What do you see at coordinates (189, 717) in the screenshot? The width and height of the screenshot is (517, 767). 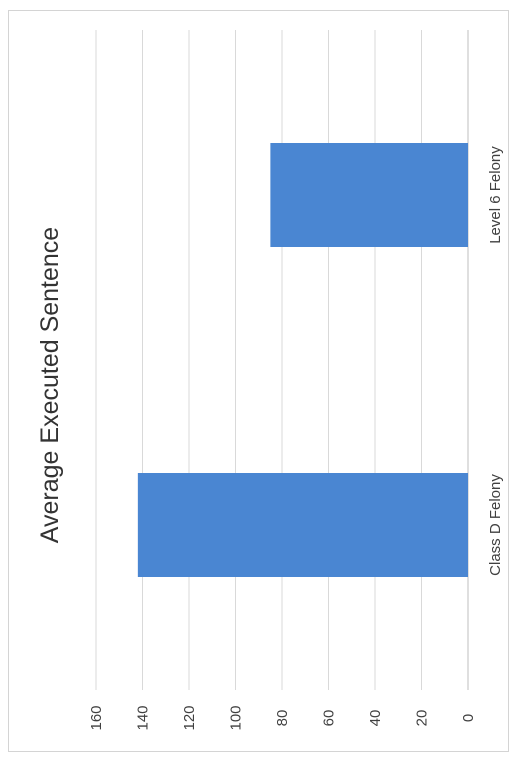 I see `y-tick-label: 120` at bounding box center [189, 717].